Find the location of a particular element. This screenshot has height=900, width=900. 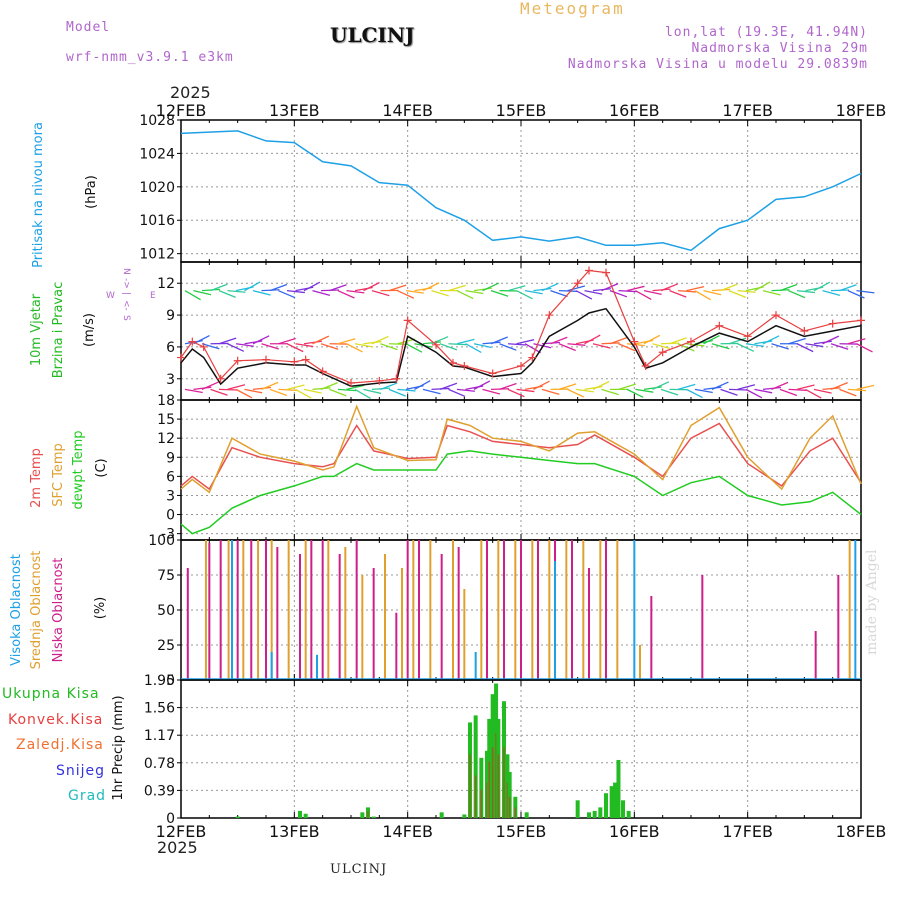

mid-cloud-label: Srednja Oblacnost is located at coordinates (36, 610).